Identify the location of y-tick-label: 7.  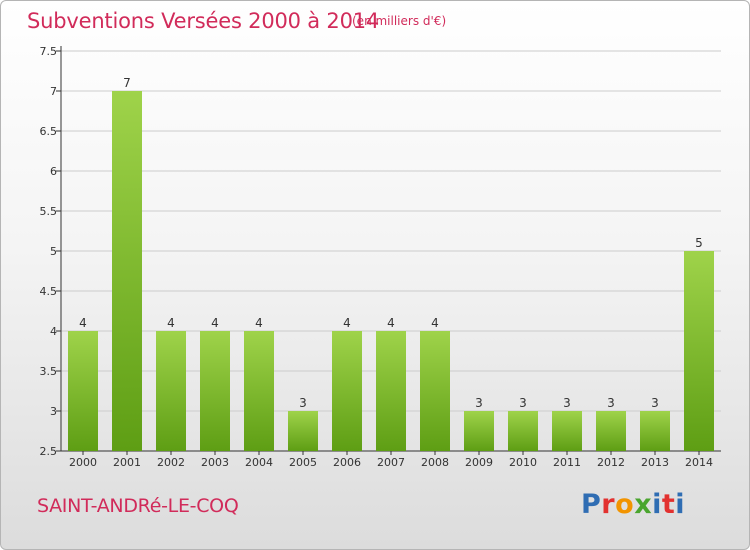
(53, 91).